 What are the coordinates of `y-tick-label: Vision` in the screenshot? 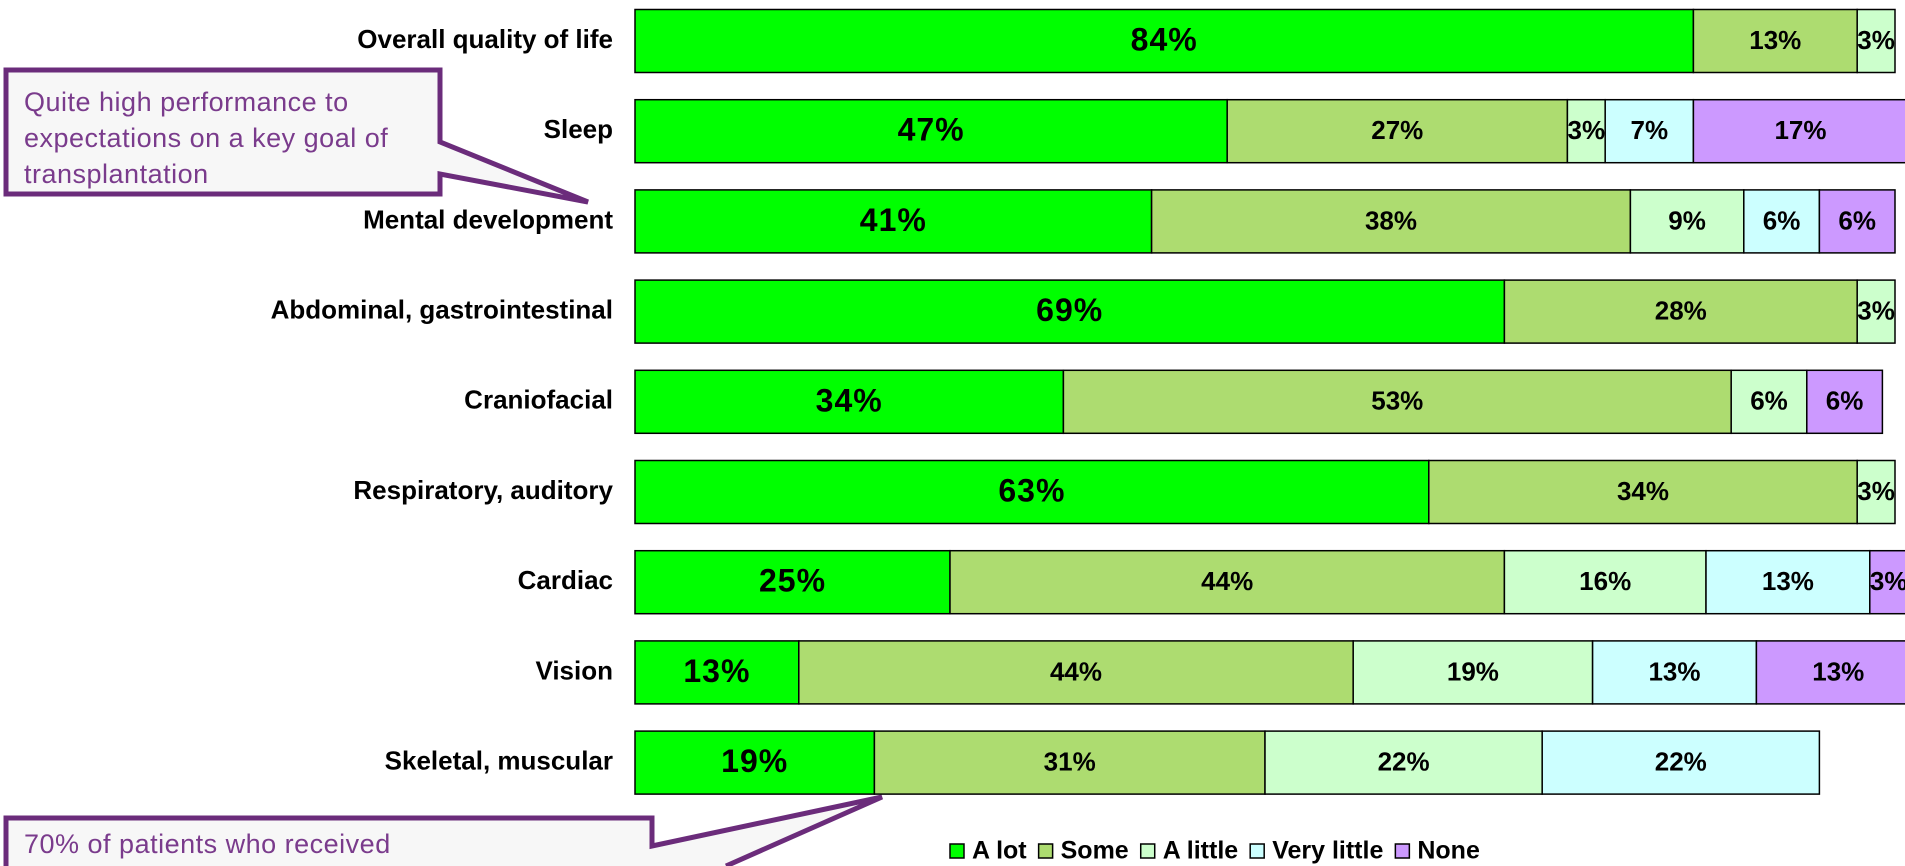 It's located at (574, 670).